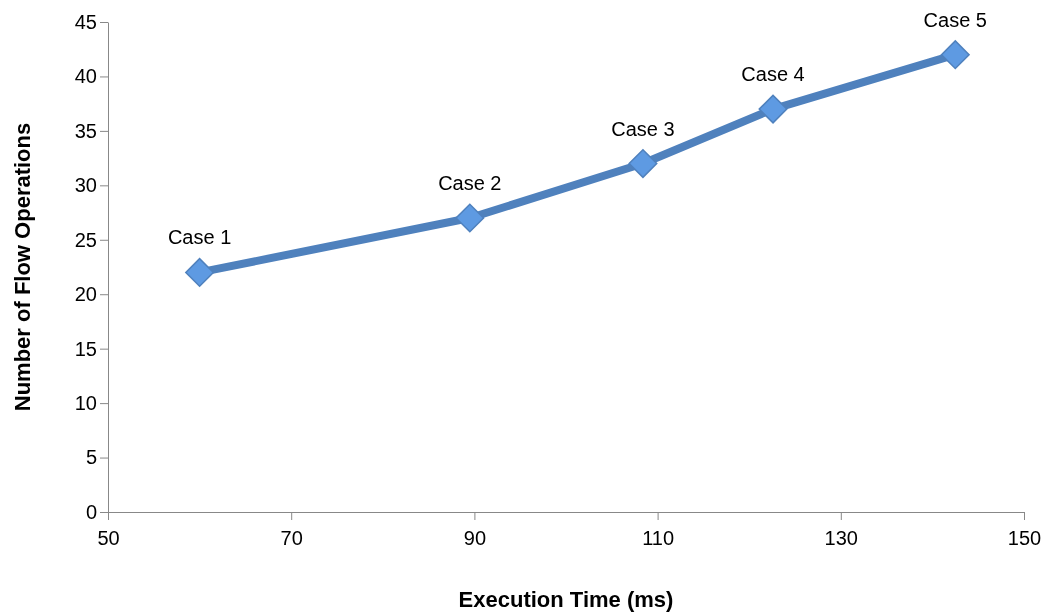 Image resolution: width=1052 pixels, height=615 pixels. What do you see at coordinates (470, 183) in the screenshot?
I see `annotation: Case 2` at bounding box center [470, 183].